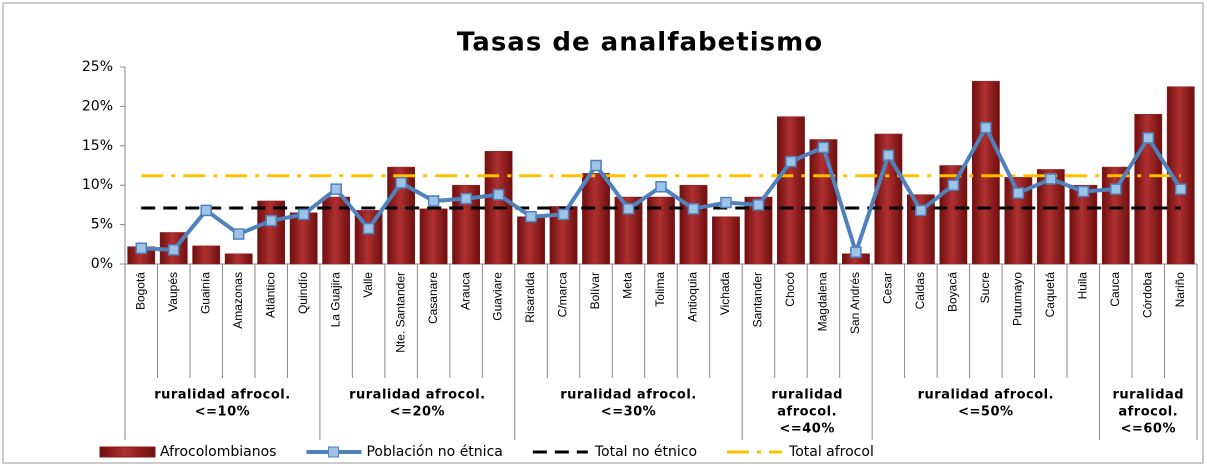 This screenshot has height=467, width=1207. What do you see at coordinates (102, 225) in the screenshot?
I see `y-tick-label: 5%` at bounding box center [102, 225].